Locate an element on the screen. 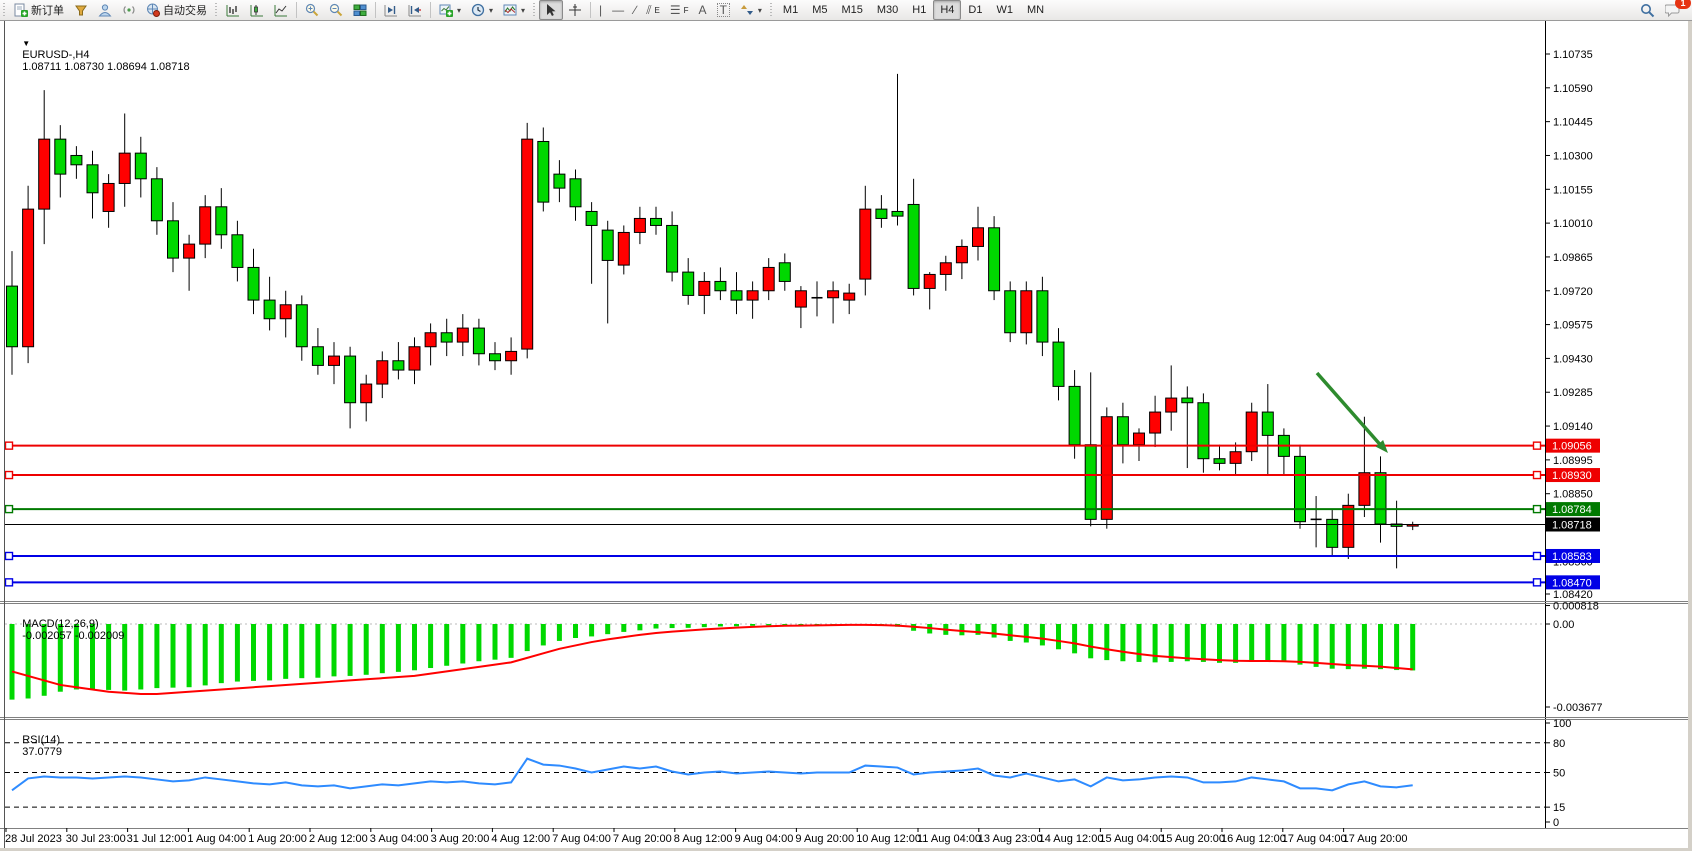  auto-scroll-button is located at coordinates (415, 10).